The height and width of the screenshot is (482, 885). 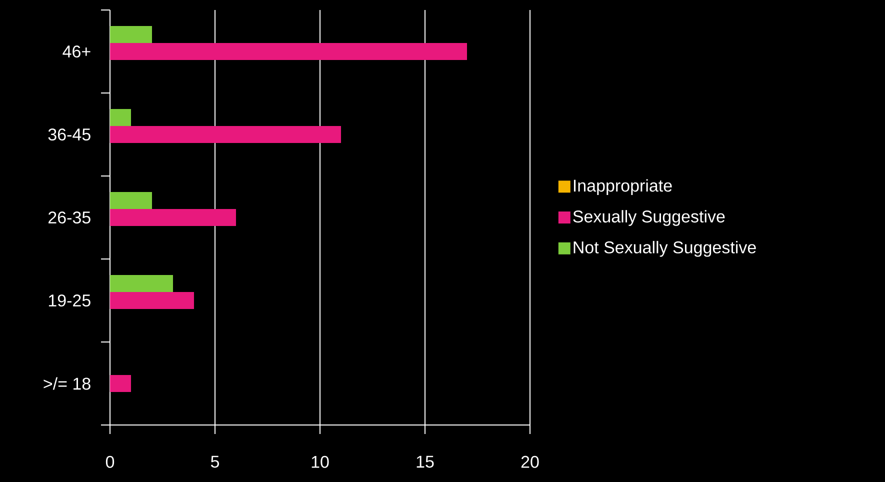 What do you see at coordinates (425, 462) in the screenshot?
I see `x-tick-label: 15` at bounding box center [425, 462].